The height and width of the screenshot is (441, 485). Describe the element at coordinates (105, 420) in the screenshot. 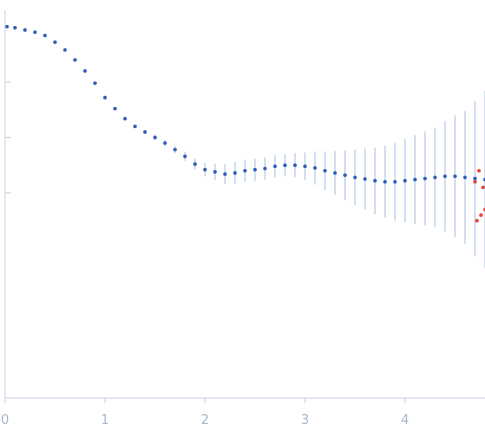

I see `x-tick-label: 1` at that location.